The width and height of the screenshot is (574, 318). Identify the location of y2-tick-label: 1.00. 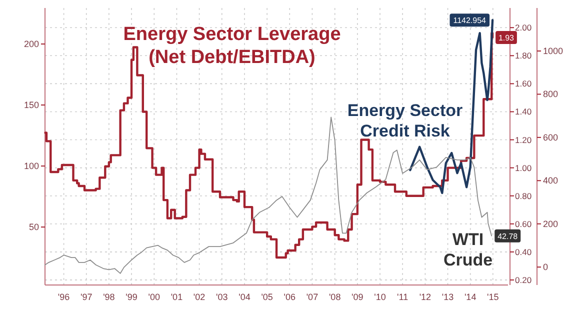
(523, 167).